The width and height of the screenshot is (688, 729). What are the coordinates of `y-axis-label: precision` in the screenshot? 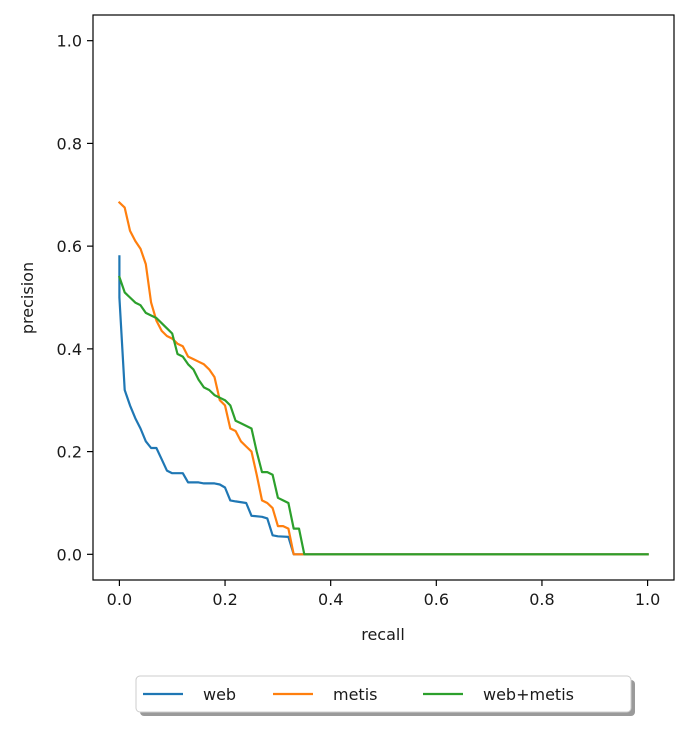 It's located at (27, 298).